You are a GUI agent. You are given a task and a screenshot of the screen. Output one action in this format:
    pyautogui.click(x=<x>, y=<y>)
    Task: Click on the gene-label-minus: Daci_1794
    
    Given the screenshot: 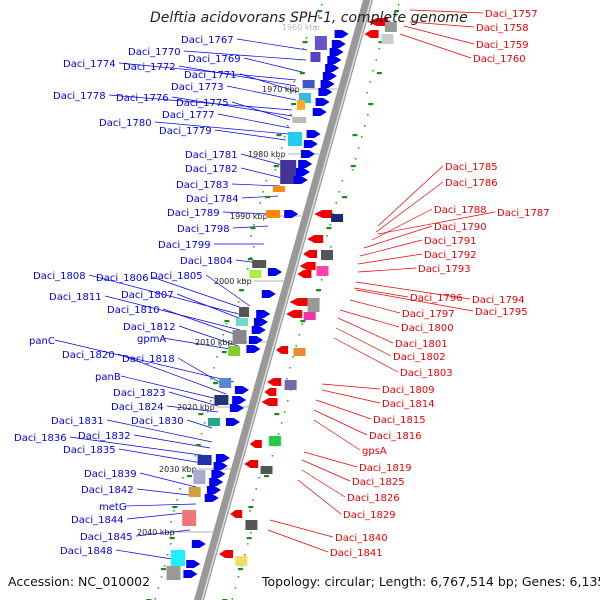 What is the action you would take?
    pyautogui.click(x=498, y=300)
    